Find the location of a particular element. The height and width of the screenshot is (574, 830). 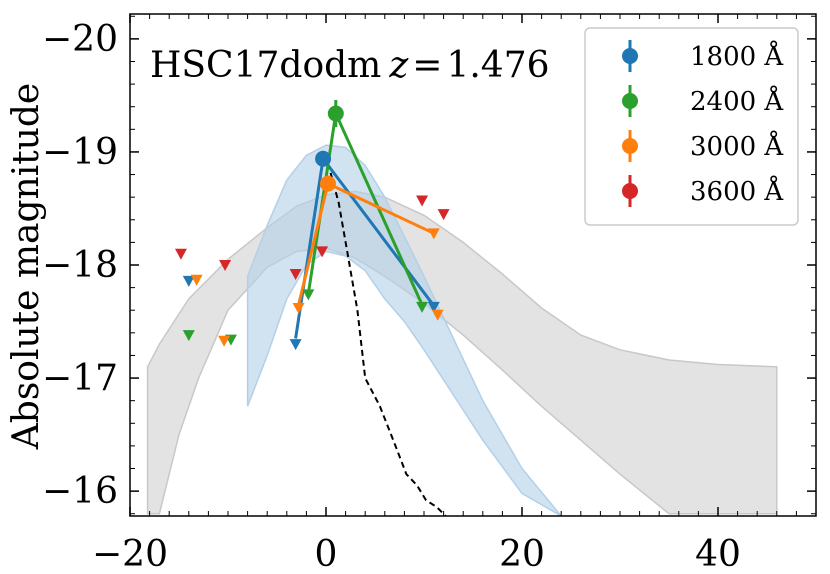

legend-label: 3000 Å is located at coordinates (737, 146).